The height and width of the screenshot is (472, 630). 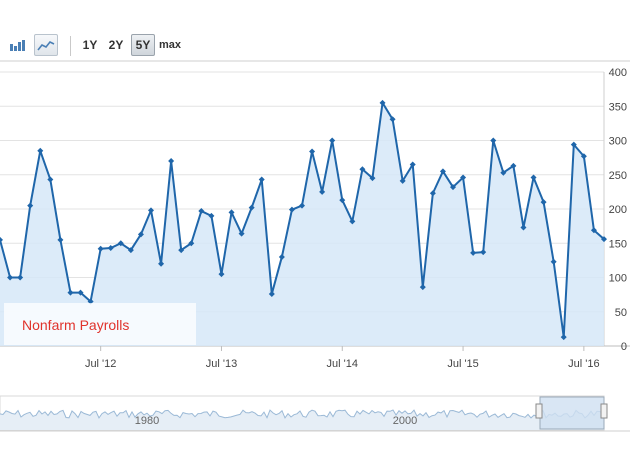 I want to click on navigator-label: 2000, so click(x=405, y=421).